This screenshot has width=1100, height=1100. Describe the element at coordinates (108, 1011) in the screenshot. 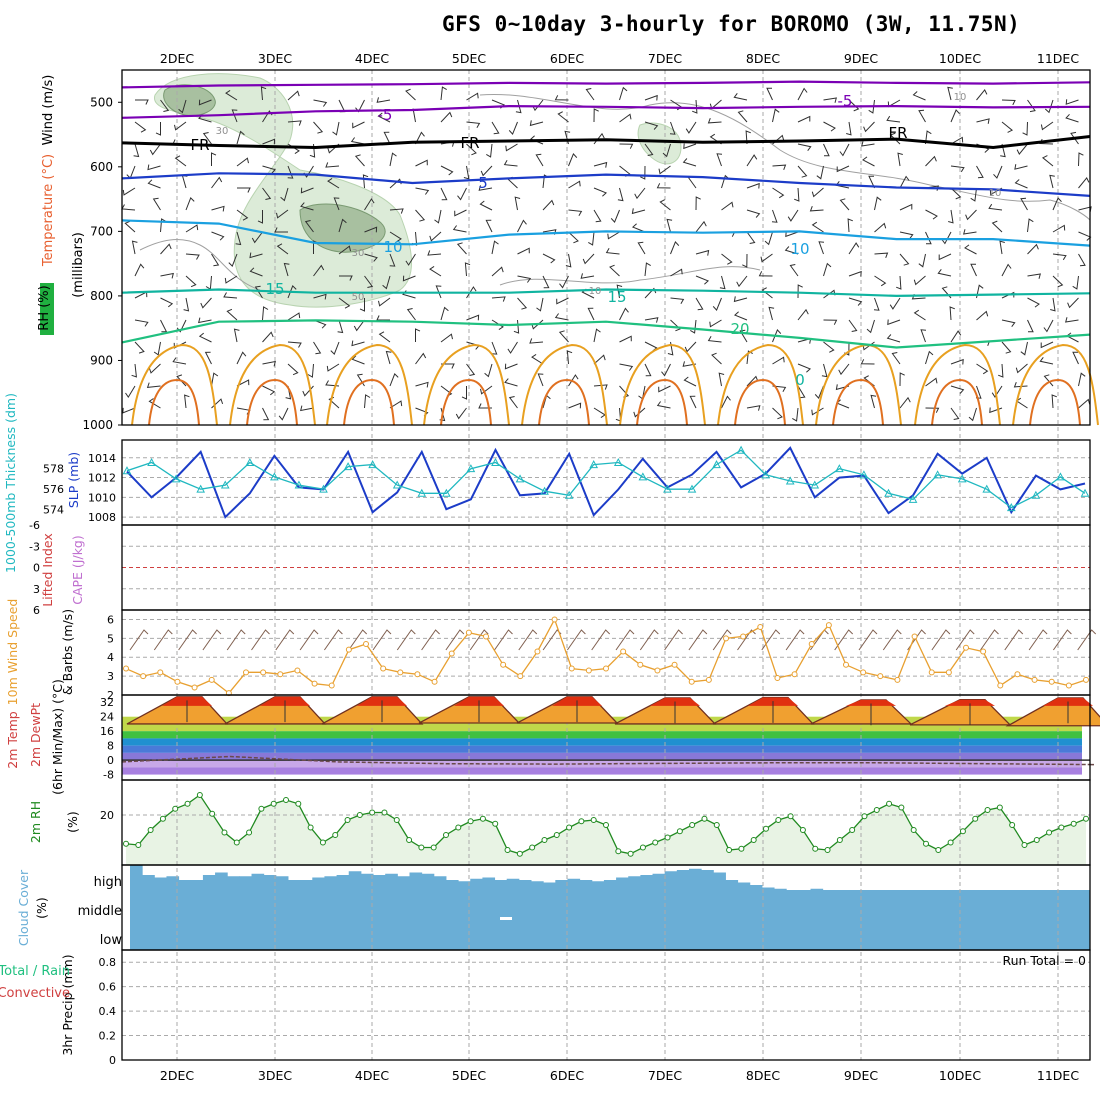

I see `precip-tick: 0.4` at that location.